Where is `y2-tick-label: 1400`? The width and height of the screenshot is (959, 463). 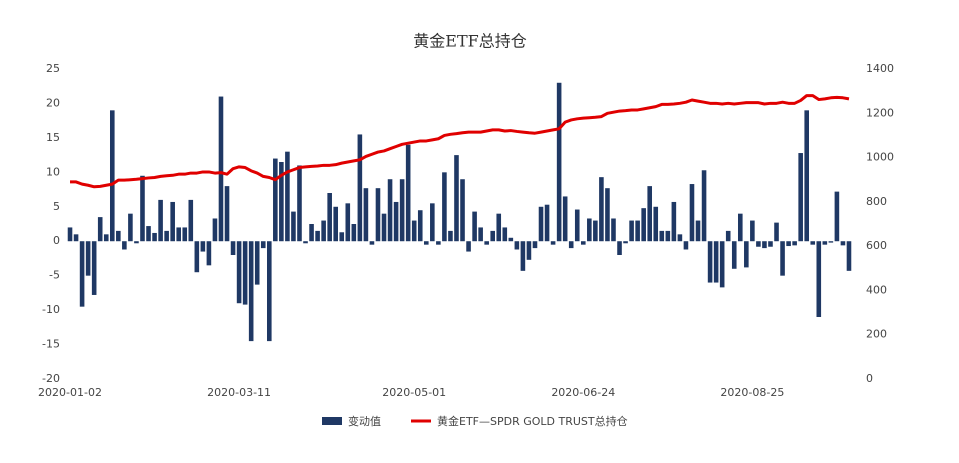
y2-tick-label: 1400 is located at coordinates (880, 68).